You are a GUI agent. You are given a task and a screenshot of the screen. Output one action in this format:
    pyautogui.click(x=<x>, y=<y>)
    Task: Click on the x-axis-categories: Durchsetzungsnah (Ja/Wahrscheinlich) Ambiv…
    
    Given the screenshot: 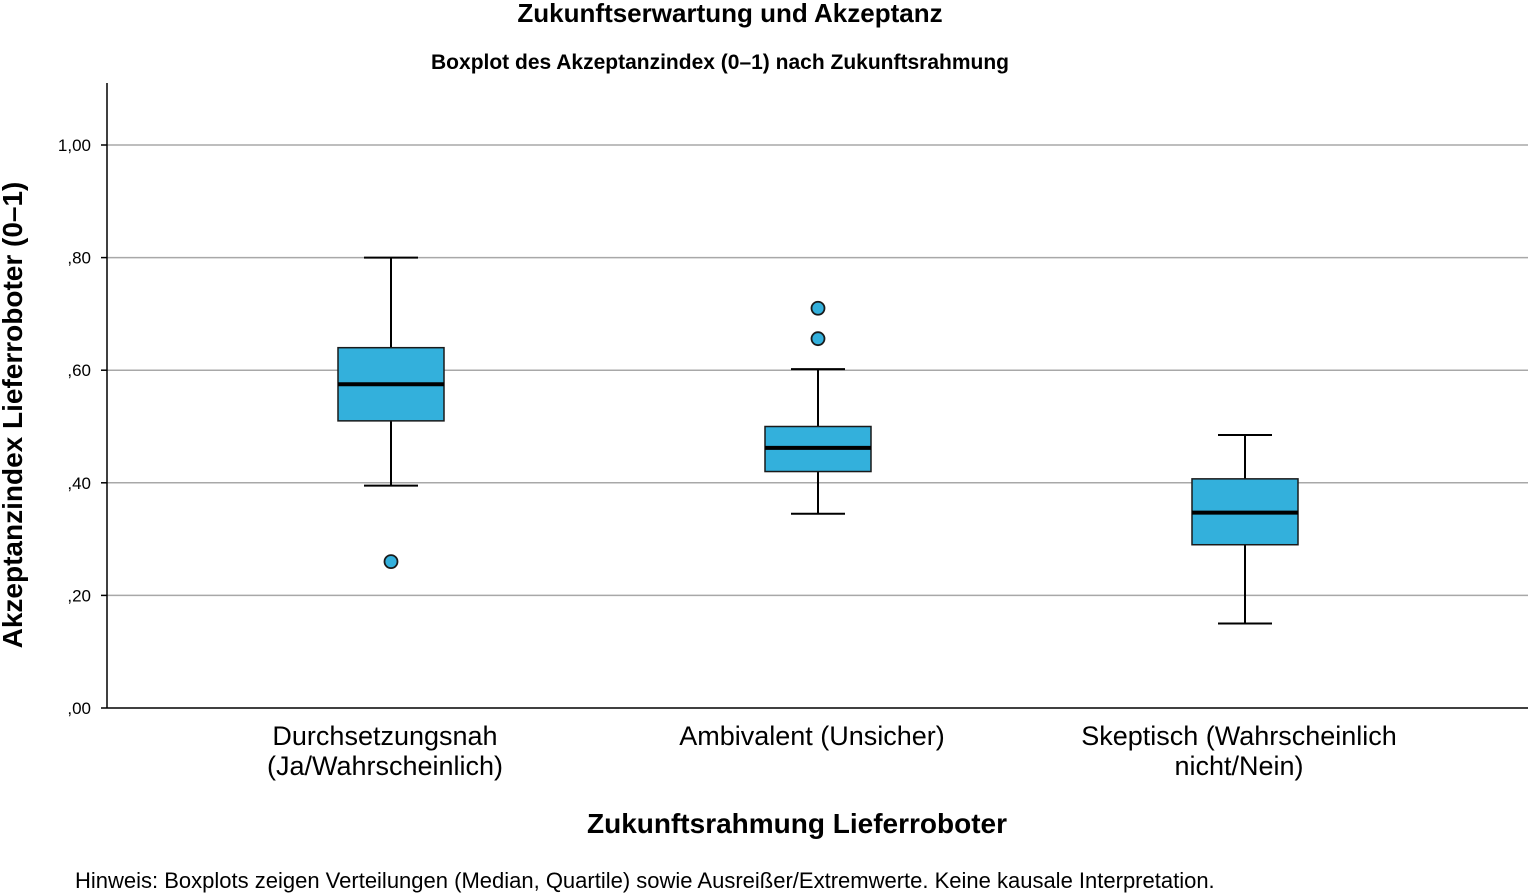 What is the action you would take?
    pyautogui.click(x=832, y=751)
    